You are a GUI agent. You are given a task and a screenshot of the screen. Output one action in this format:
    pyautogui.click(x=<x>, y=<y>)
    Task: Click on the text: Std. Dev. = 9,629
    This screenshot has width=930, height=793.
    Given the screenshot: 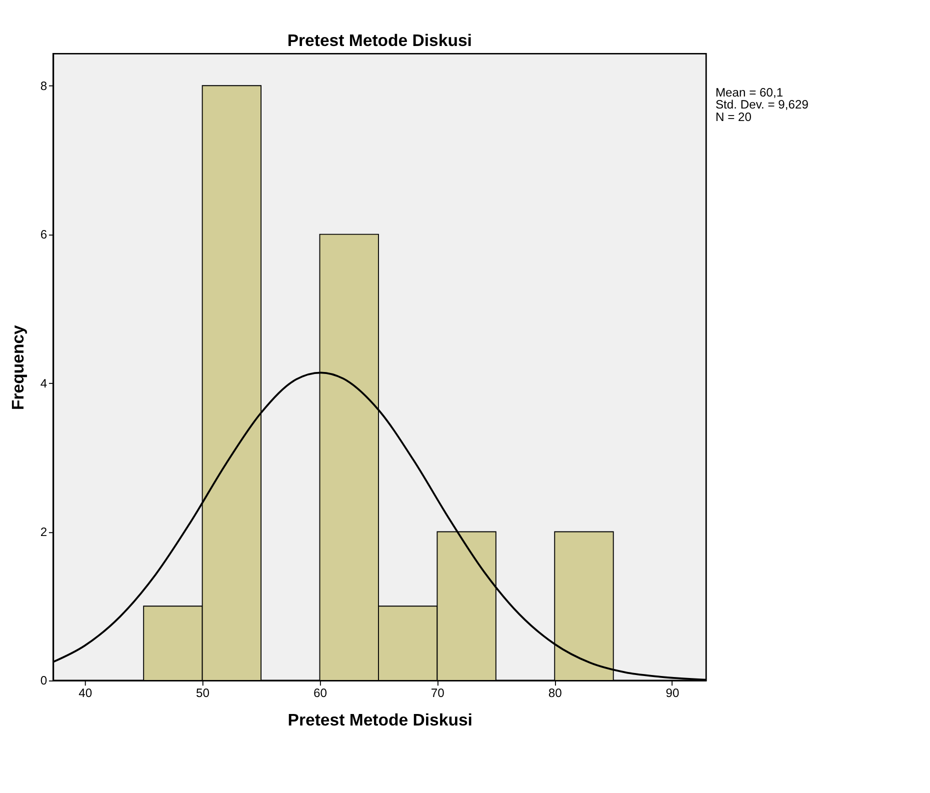 What is the action you would take?
    pyautogui.click(x=762, y=105)
    